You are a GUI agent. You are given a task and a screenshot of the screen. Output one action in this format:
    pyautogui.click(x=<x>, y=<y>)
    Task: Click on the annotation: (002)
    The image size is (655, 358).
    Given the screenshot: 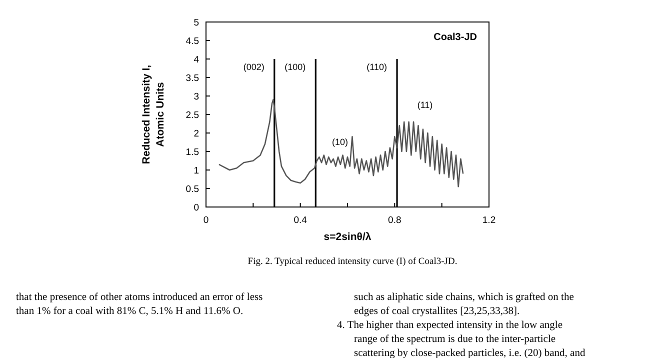 What is the action you would take?
    pyautogui.click(x=253, y=67)
    